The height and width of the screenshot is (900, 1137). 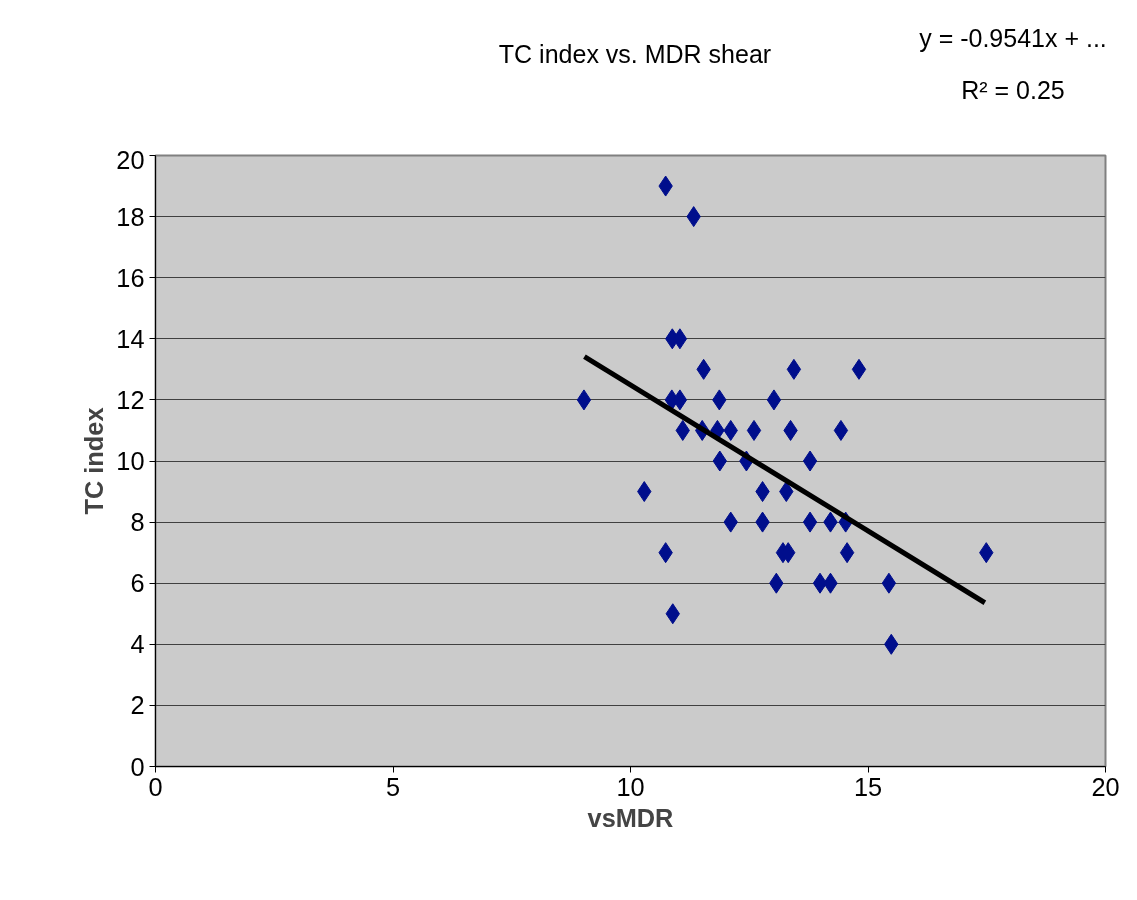 What do you see at coordinates (130, 216) in the screenshot?
I see `y-tick-label: 18` at bounding box center [130, 216].